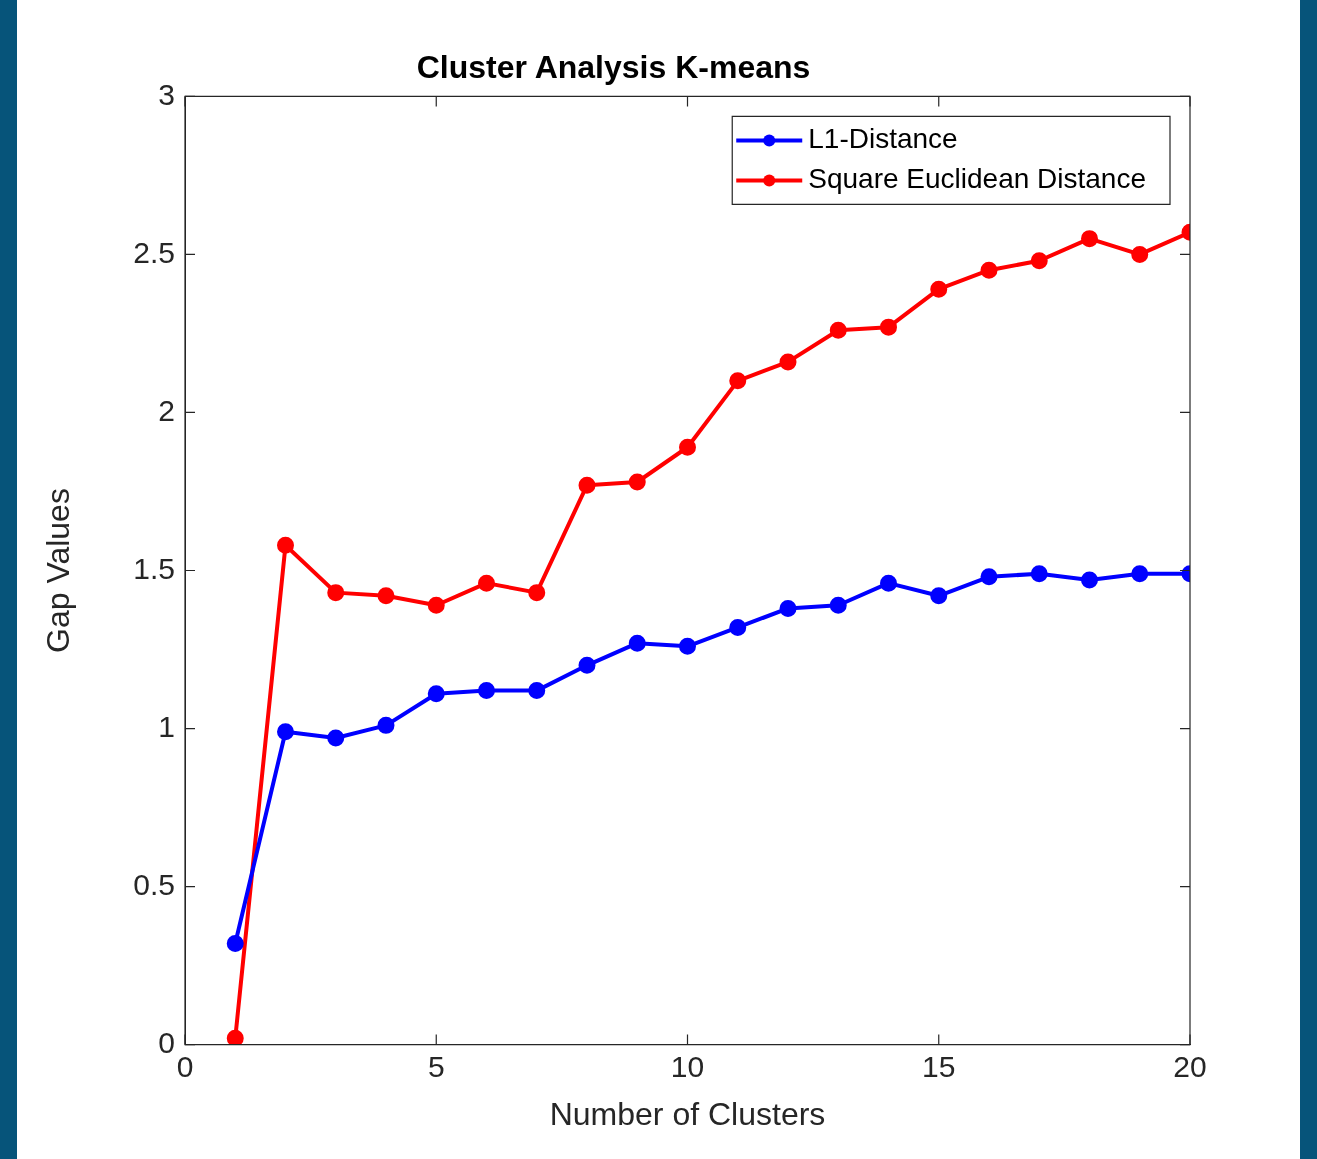 This screenshot has height=1159, width=1317. I want to click on chart-title: Cluster Analysis K-means, so click(613, 67).